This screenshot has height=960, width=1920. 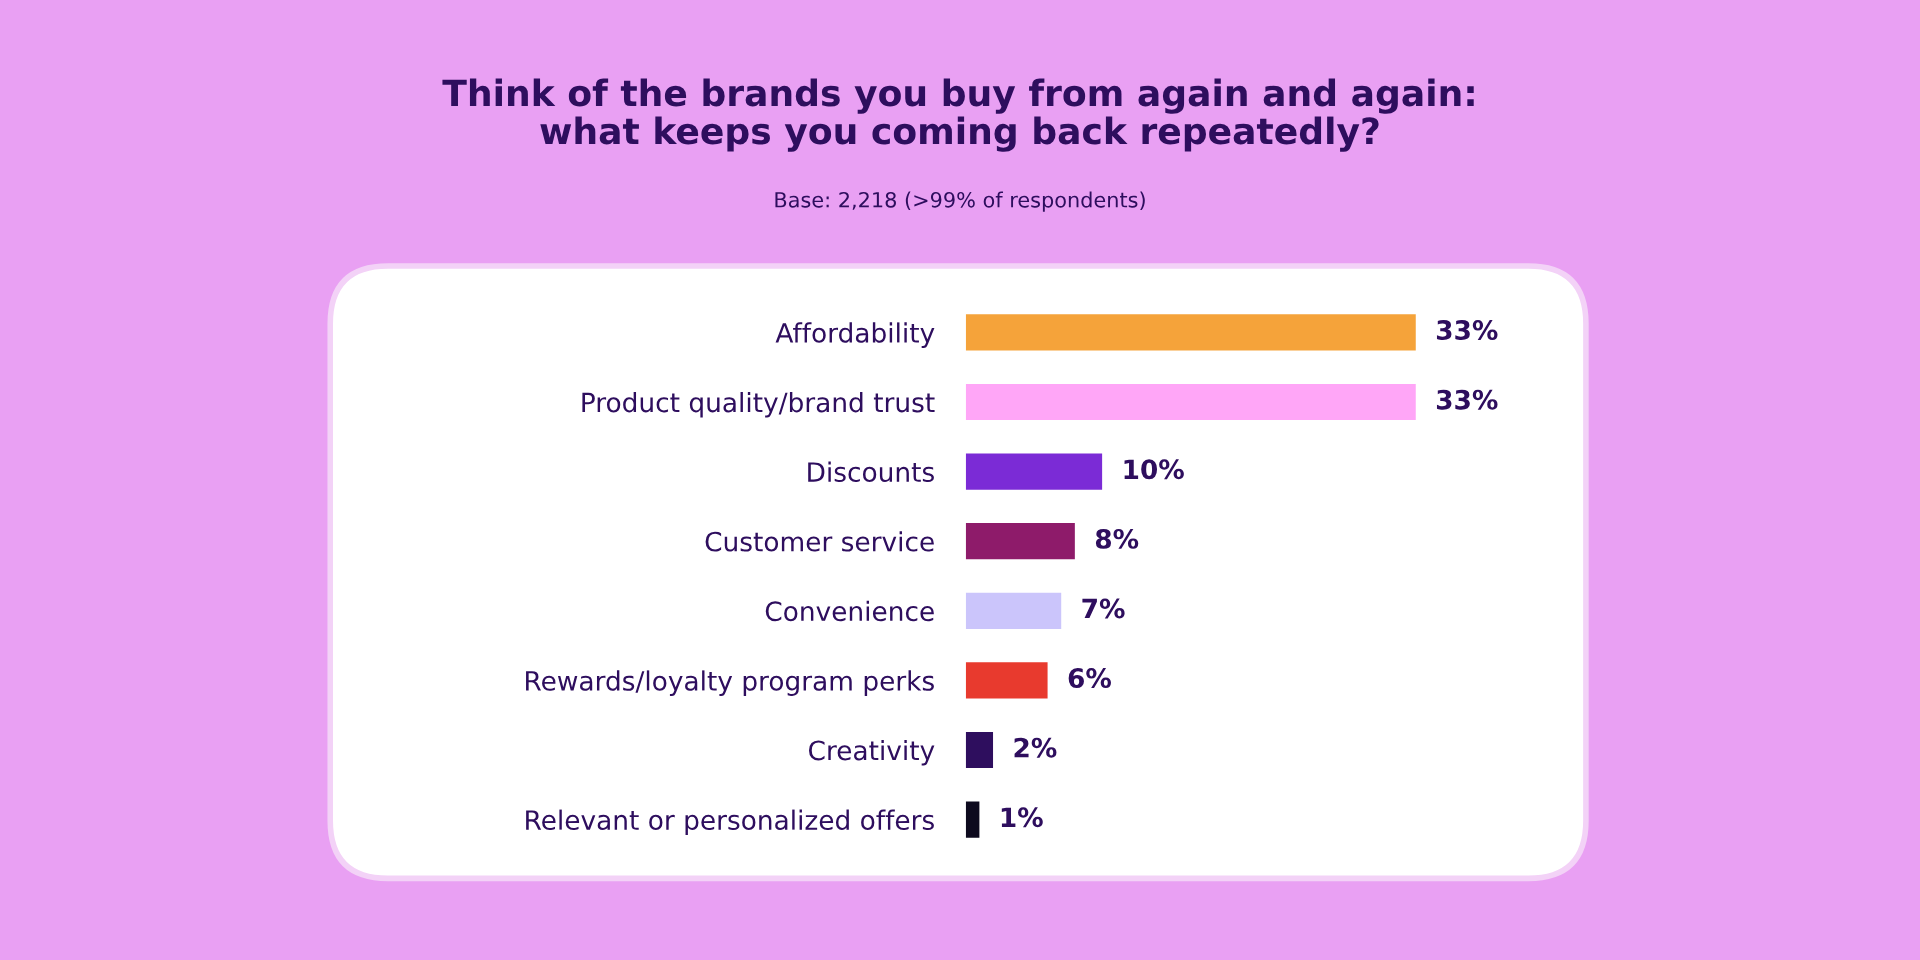 What do you see at coordinates (871, 471) in the screenshot?
I see `y-tick-label: Discounts` at bounding box center [871, 471].